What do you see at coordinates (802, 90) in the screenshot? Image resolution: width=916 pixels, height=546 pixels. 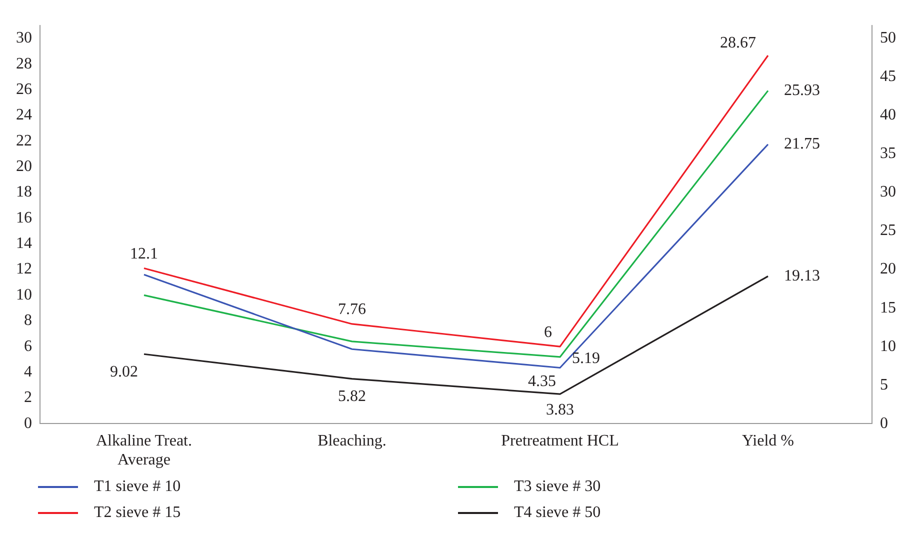 I see `data-label: 25.93` at bounding box center [802, 90].